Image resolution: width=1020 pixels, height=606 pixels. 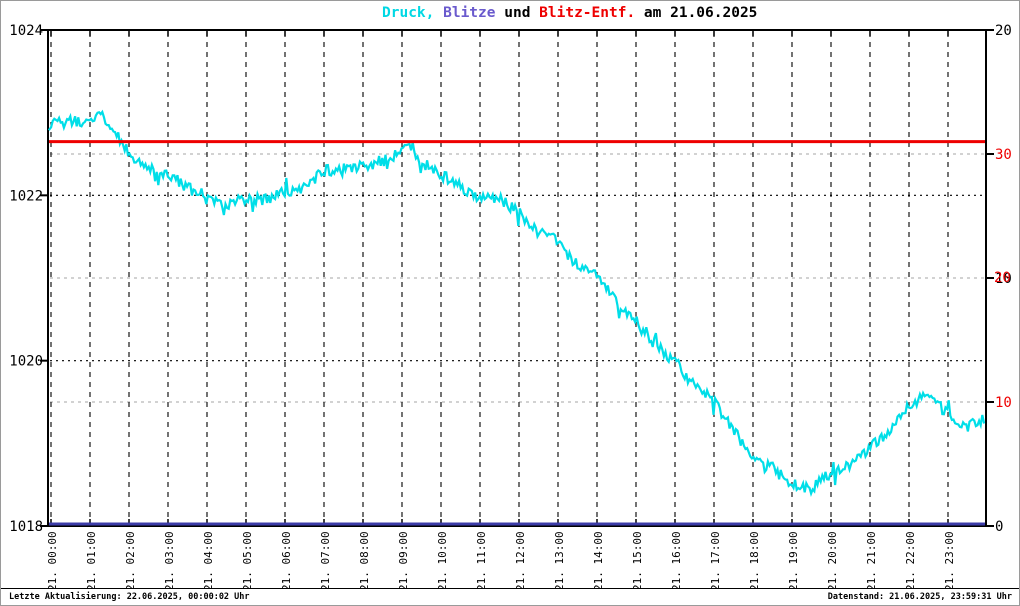 I want to click on title-part-date: am 21.06.2025, so click(x=696, y=13).